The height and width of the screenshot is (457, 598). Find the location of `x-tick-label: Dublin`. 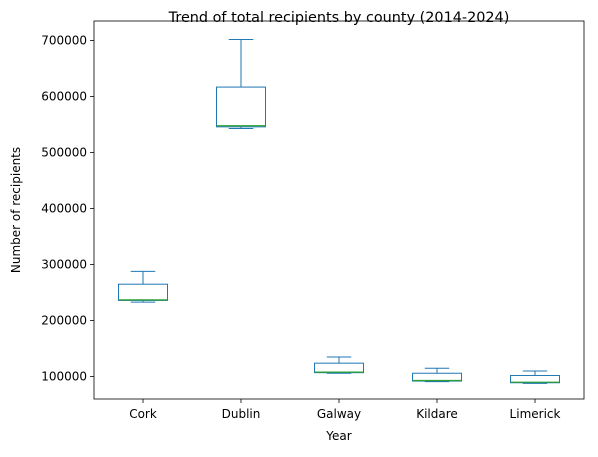

x-tick-label: Dublin is located at coordinates (241, 414).